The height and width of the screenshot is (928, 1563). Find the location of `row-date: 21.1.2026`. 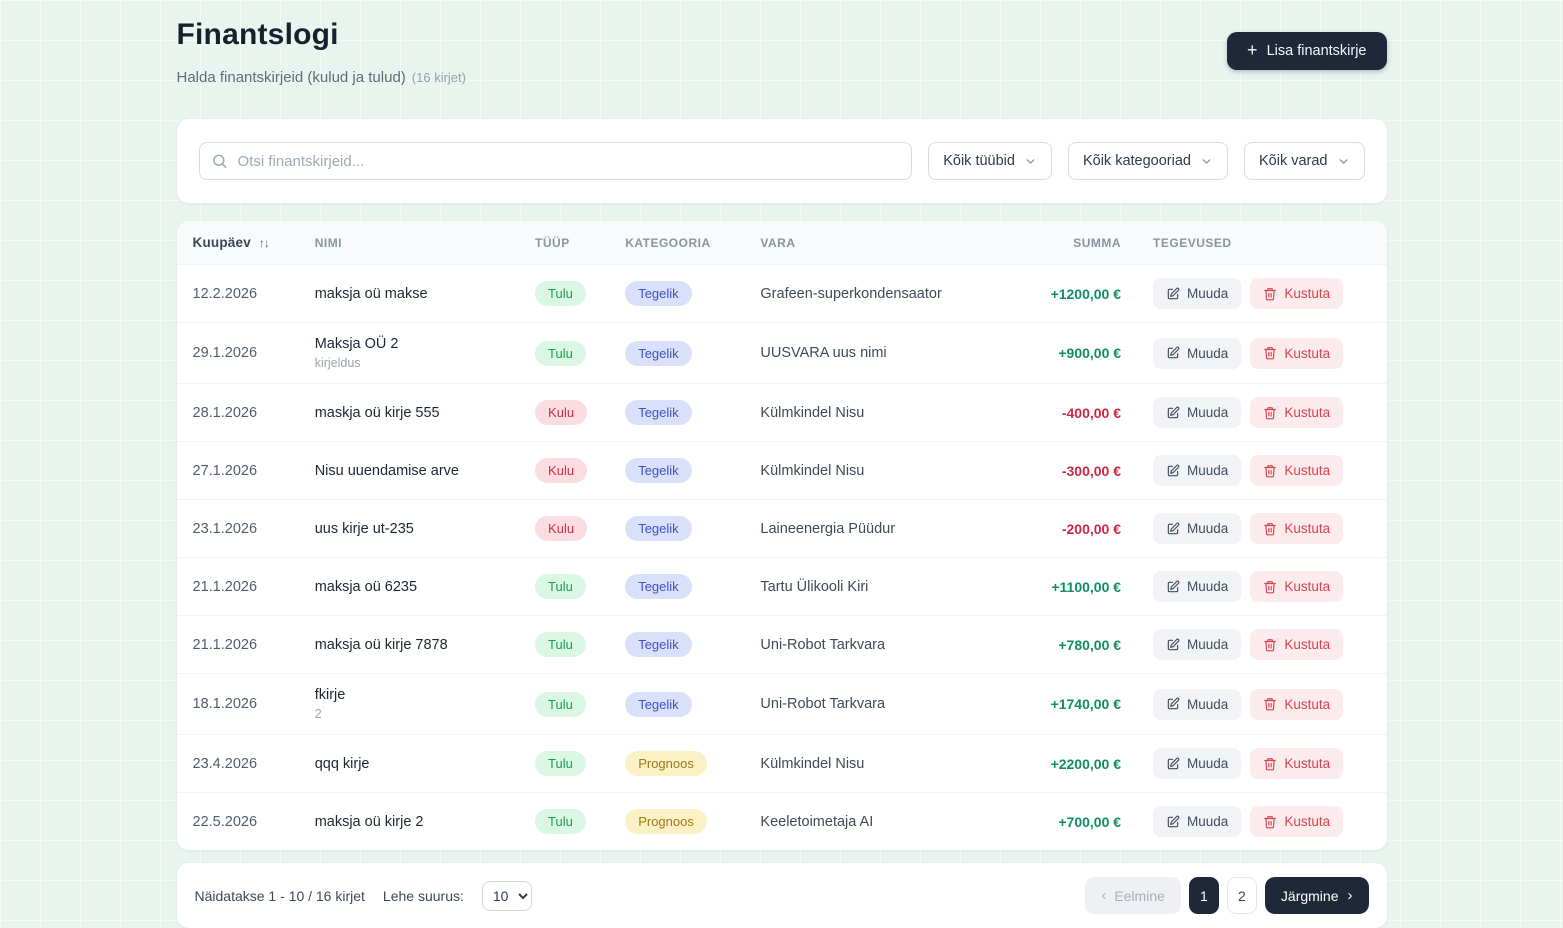

row-date: 21.1.2026 is located at coordinates (225, 644).